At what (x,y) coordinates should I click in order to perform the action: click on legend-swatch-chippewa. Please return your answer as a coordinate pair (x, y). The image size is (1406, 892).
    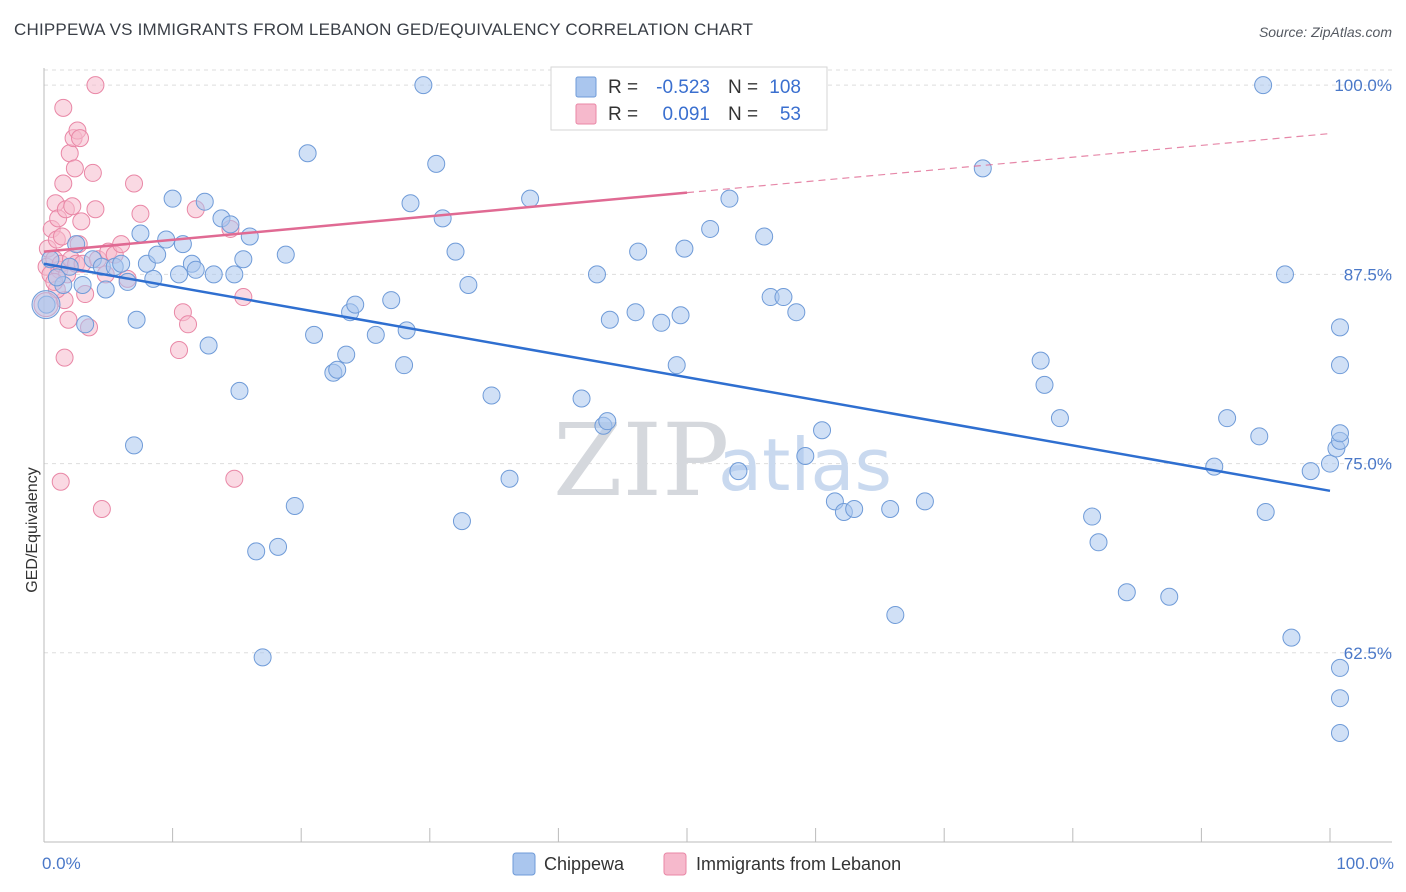
    Looking at the image, I should click on (586, 87).